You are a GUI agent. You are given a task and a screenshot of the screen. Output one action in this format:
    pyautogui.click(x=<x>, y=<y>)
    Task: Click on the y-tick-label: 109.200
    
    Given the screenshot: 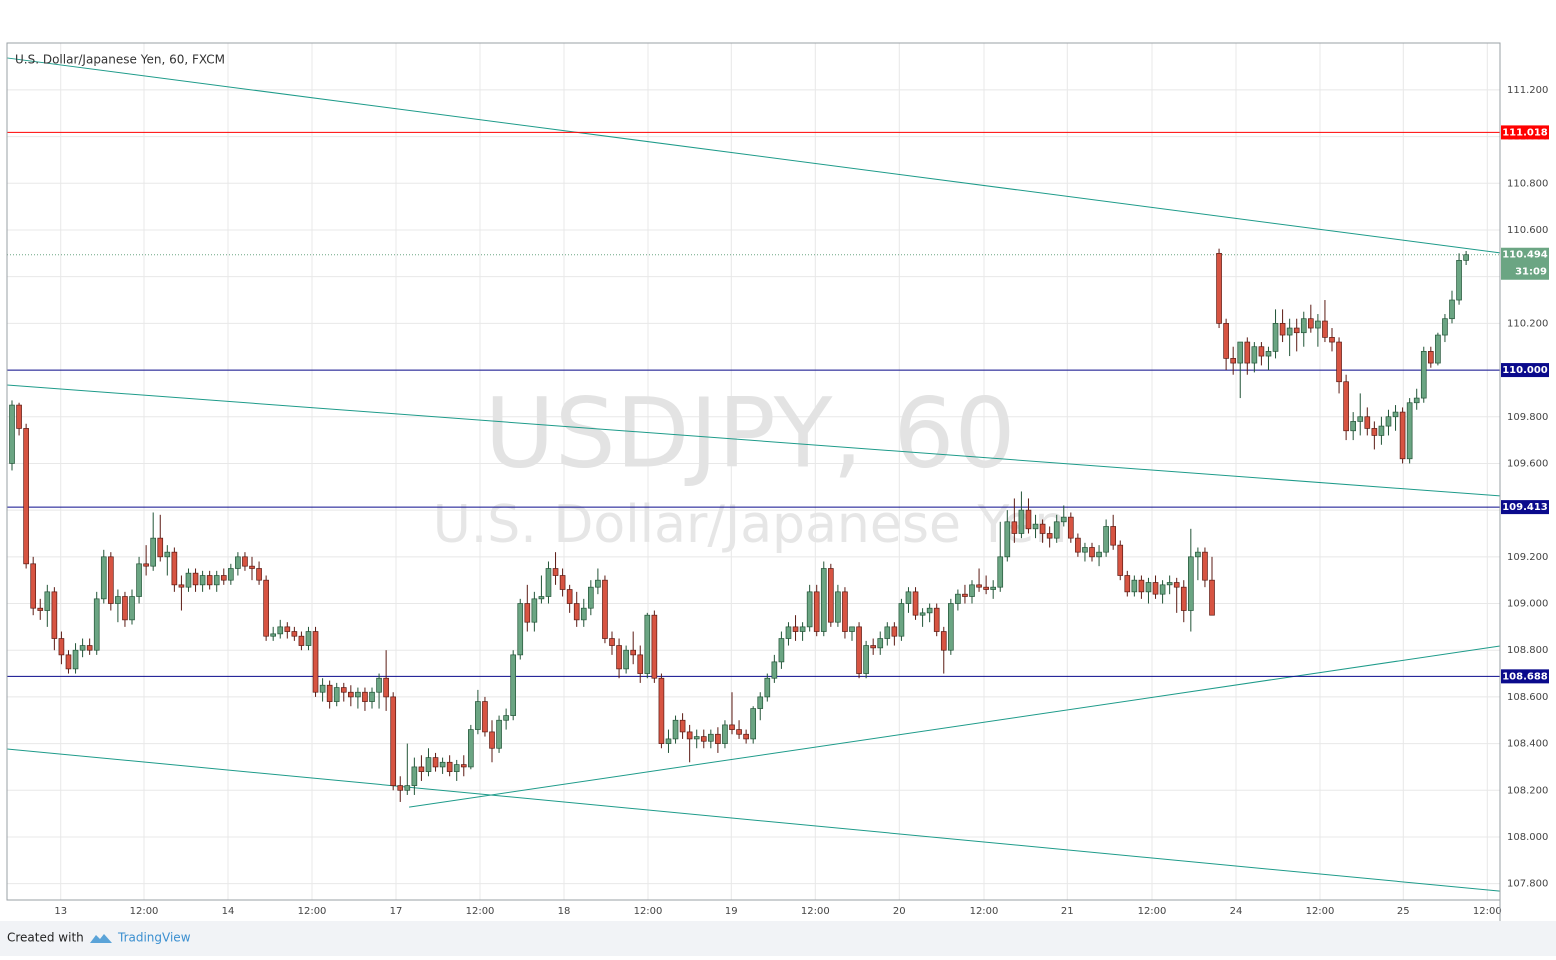 What is the action you would take?
    pyautogui.click(x=1527, y=557)
    